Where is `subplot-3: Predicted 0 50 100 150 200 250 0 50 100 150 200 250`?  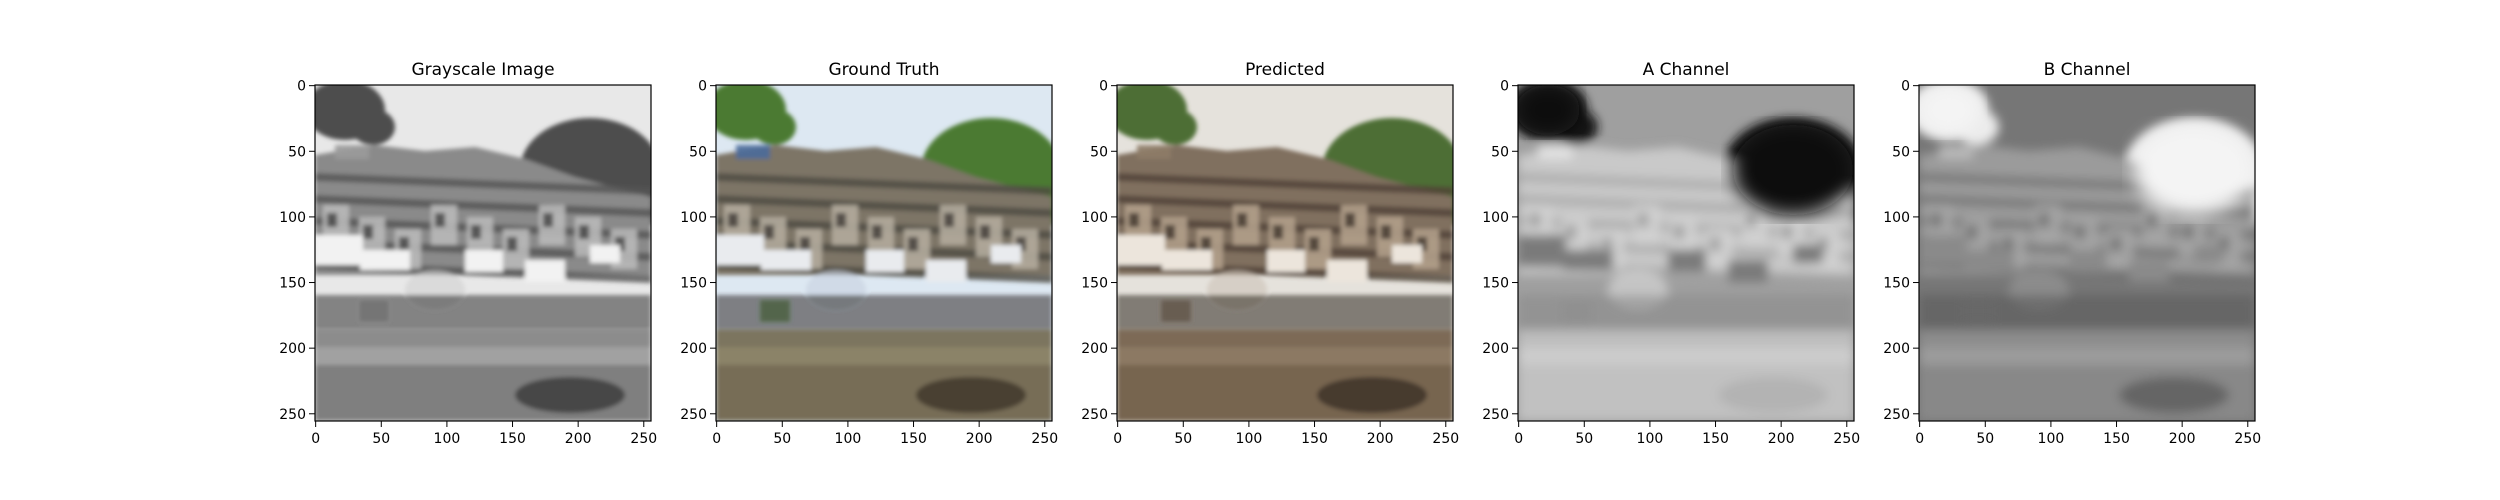 subplot-3: Predicted 0 50 100 150 200 250 0 50 100 150 200 250 is located at coordinates (1270, 253).